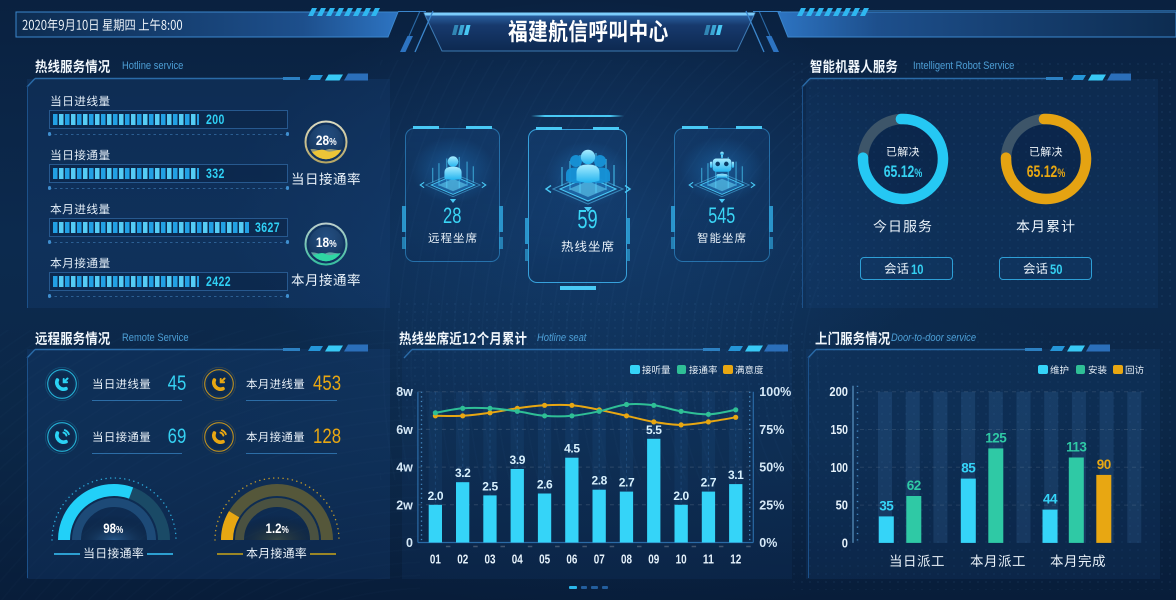 This screenshot has height=600, width=1176. I want to click on svg-text: 0%, so click(768, 543).